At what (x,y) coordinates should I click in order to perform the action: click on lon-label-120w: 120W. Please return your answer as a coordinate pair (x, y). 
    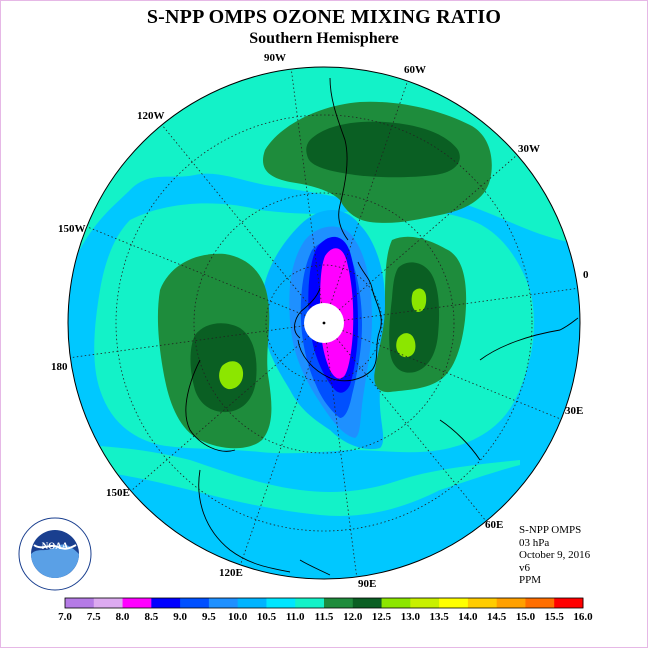
    Looking at the image, I should click on (151, 116).